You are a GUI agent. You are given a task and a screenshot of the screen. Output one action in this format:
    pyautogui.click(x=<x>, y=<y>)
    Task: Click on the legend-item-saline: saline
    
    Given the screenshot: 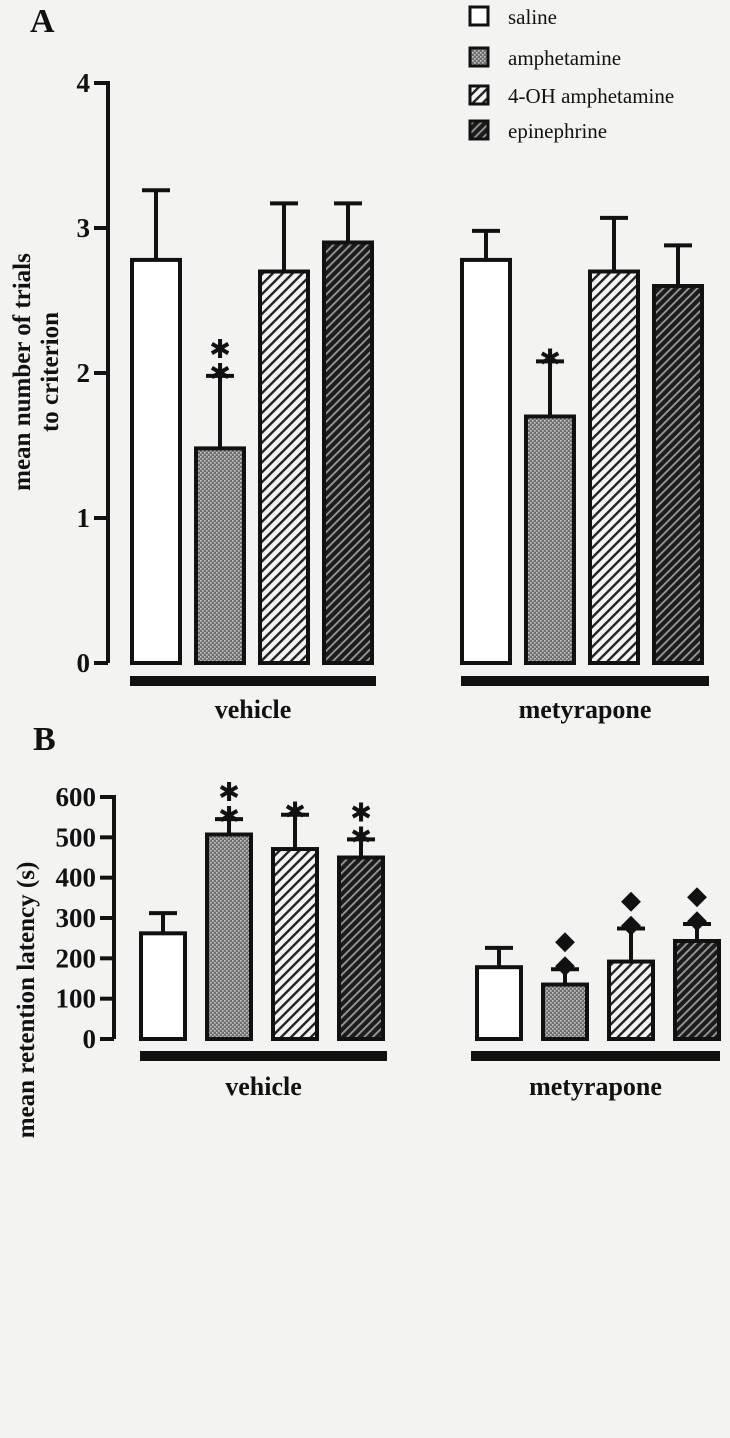 What is the action you would take?
    pyautogui.click(x=512, y=17)
    